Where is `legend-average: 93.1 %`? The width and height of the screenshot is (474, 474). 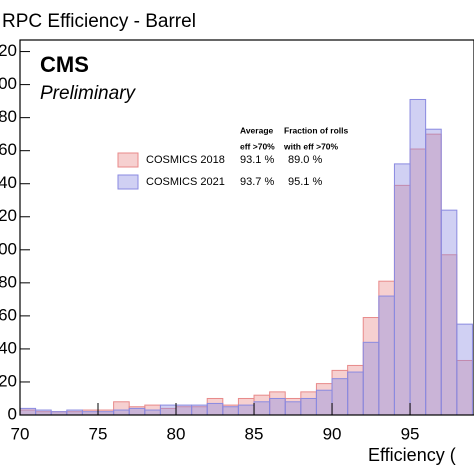 legend-average: 93.1 % is located at coordinates (257, 160).